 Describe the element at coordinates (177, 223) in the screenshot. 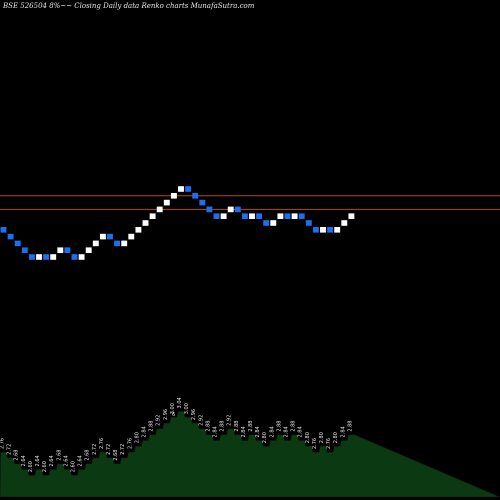

I see `renko-bricks` at that location.